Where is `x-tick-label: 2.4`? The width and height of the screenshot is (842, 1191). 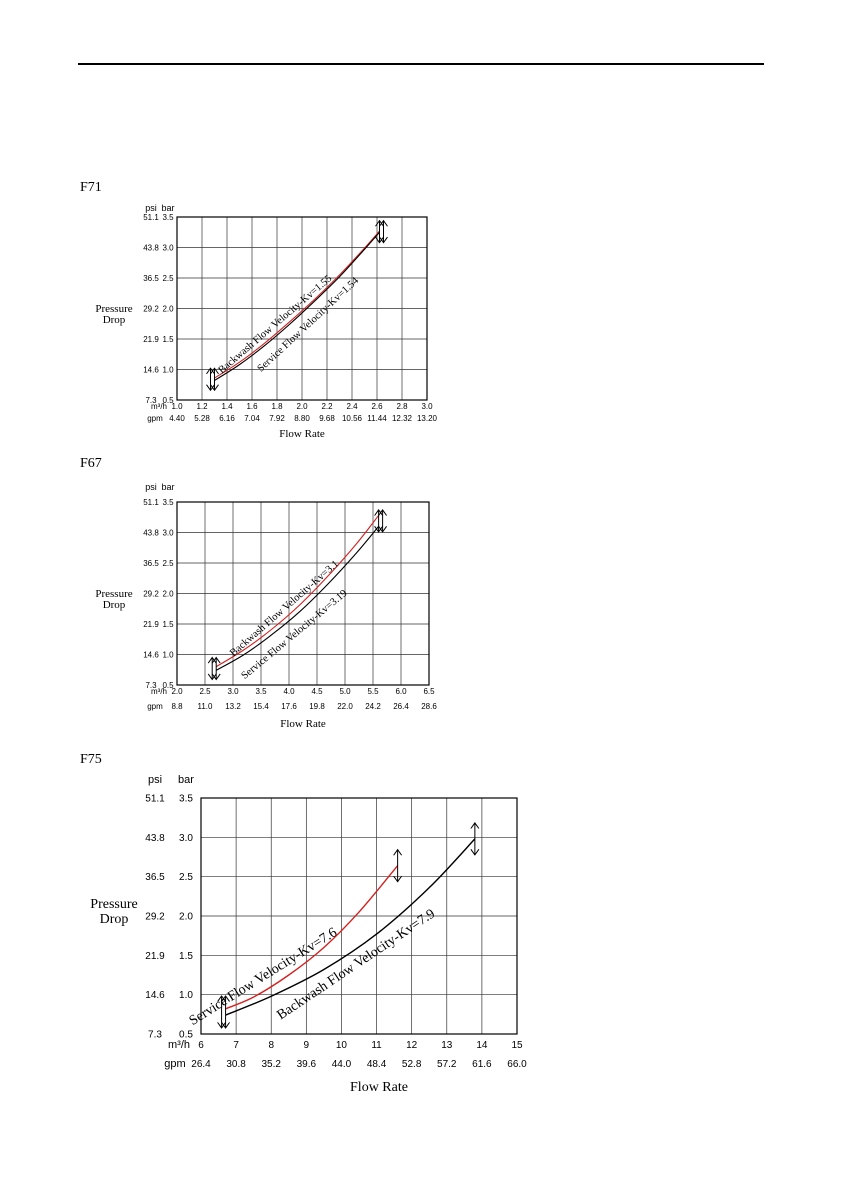
x-tick-label: 2.4 is located at coordinates (352, 406).